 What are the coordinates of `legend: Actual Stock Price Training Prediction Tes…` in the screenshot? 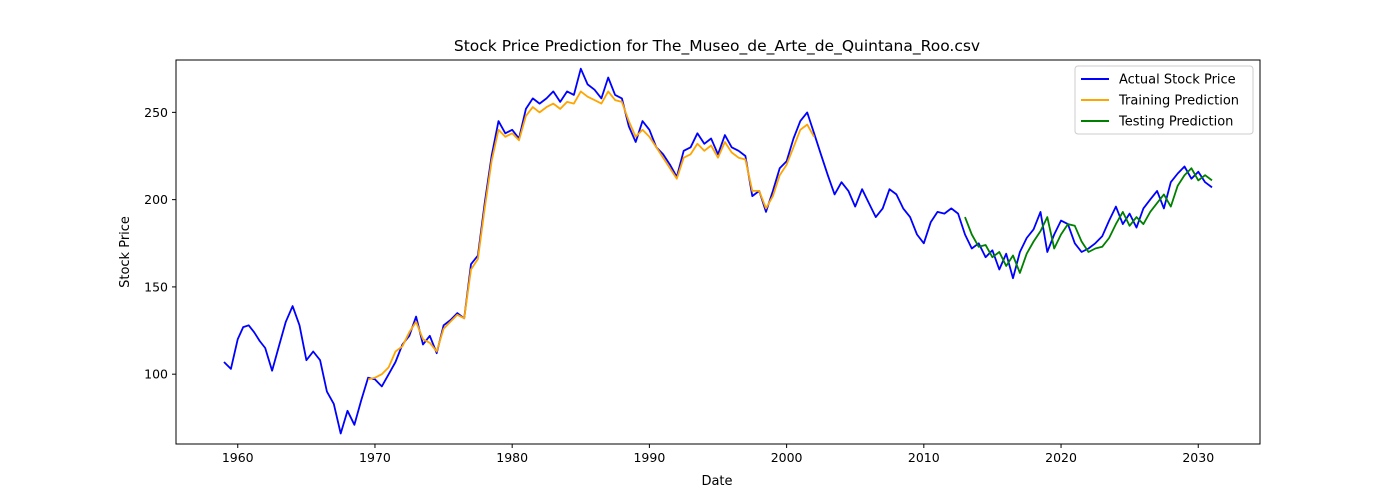 It's located at (1164, 100).